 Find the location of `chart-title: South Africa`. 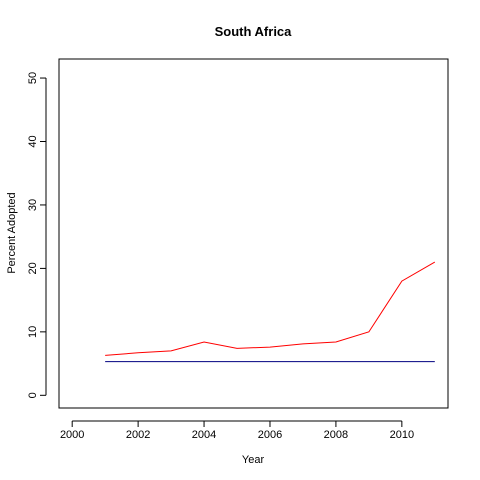

chart-title: South Africa is located at coordinates (254, 31).